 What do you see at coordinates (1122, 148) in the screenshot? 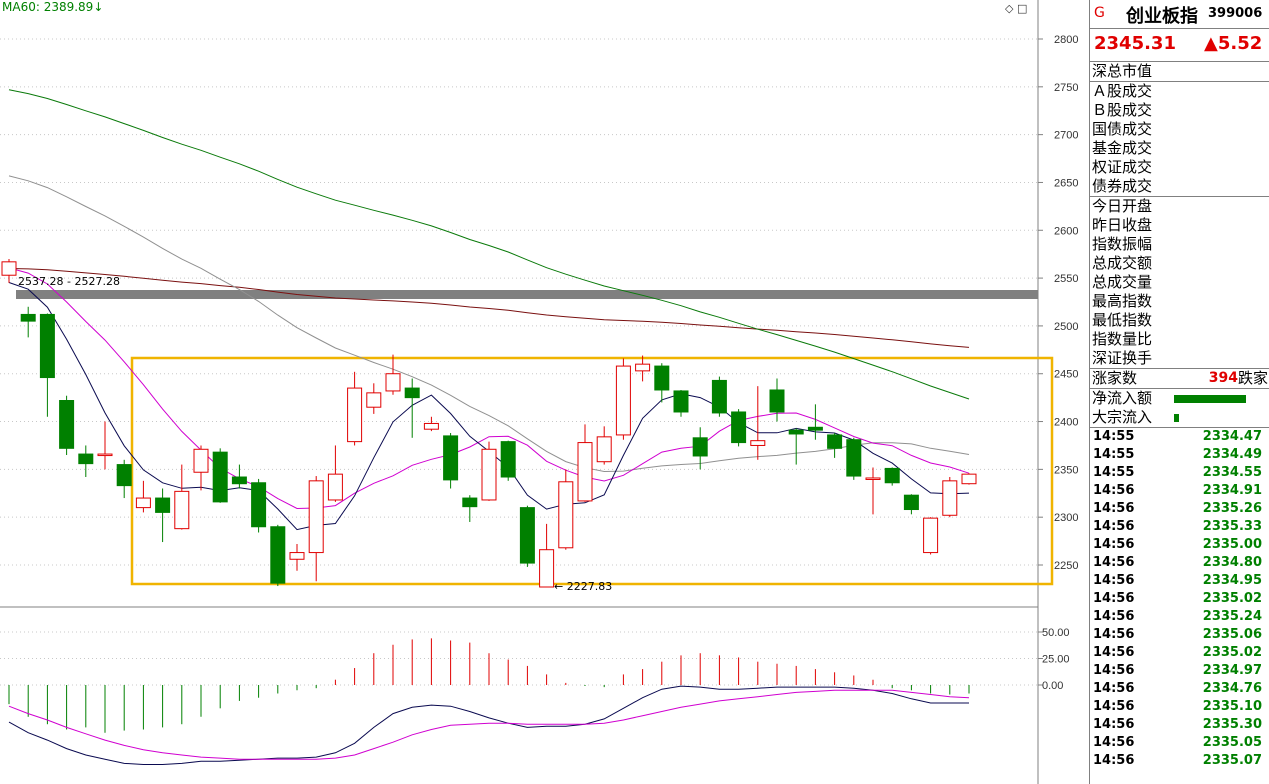
I see `volume-item: 基金成交` at bounding box center [1122, 148].